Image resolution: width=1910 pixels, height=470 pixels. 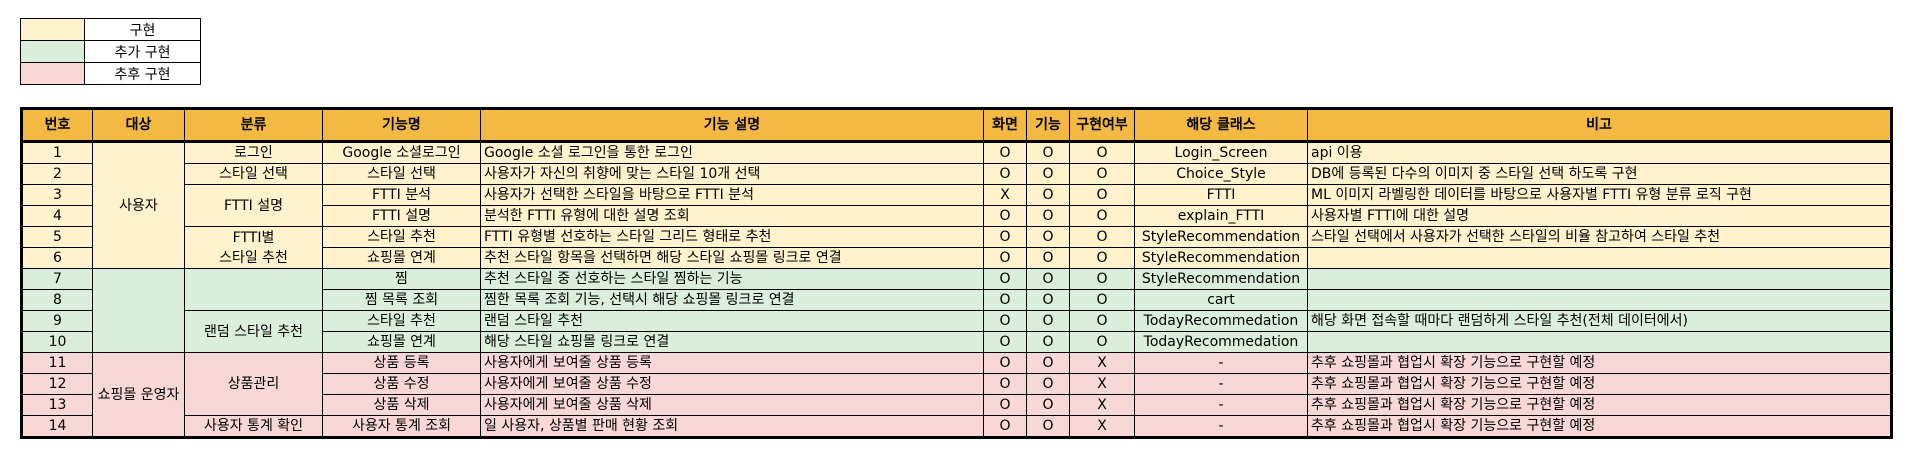 I want to click on cell-feature-name: 찜, so click(x=401, y=279).